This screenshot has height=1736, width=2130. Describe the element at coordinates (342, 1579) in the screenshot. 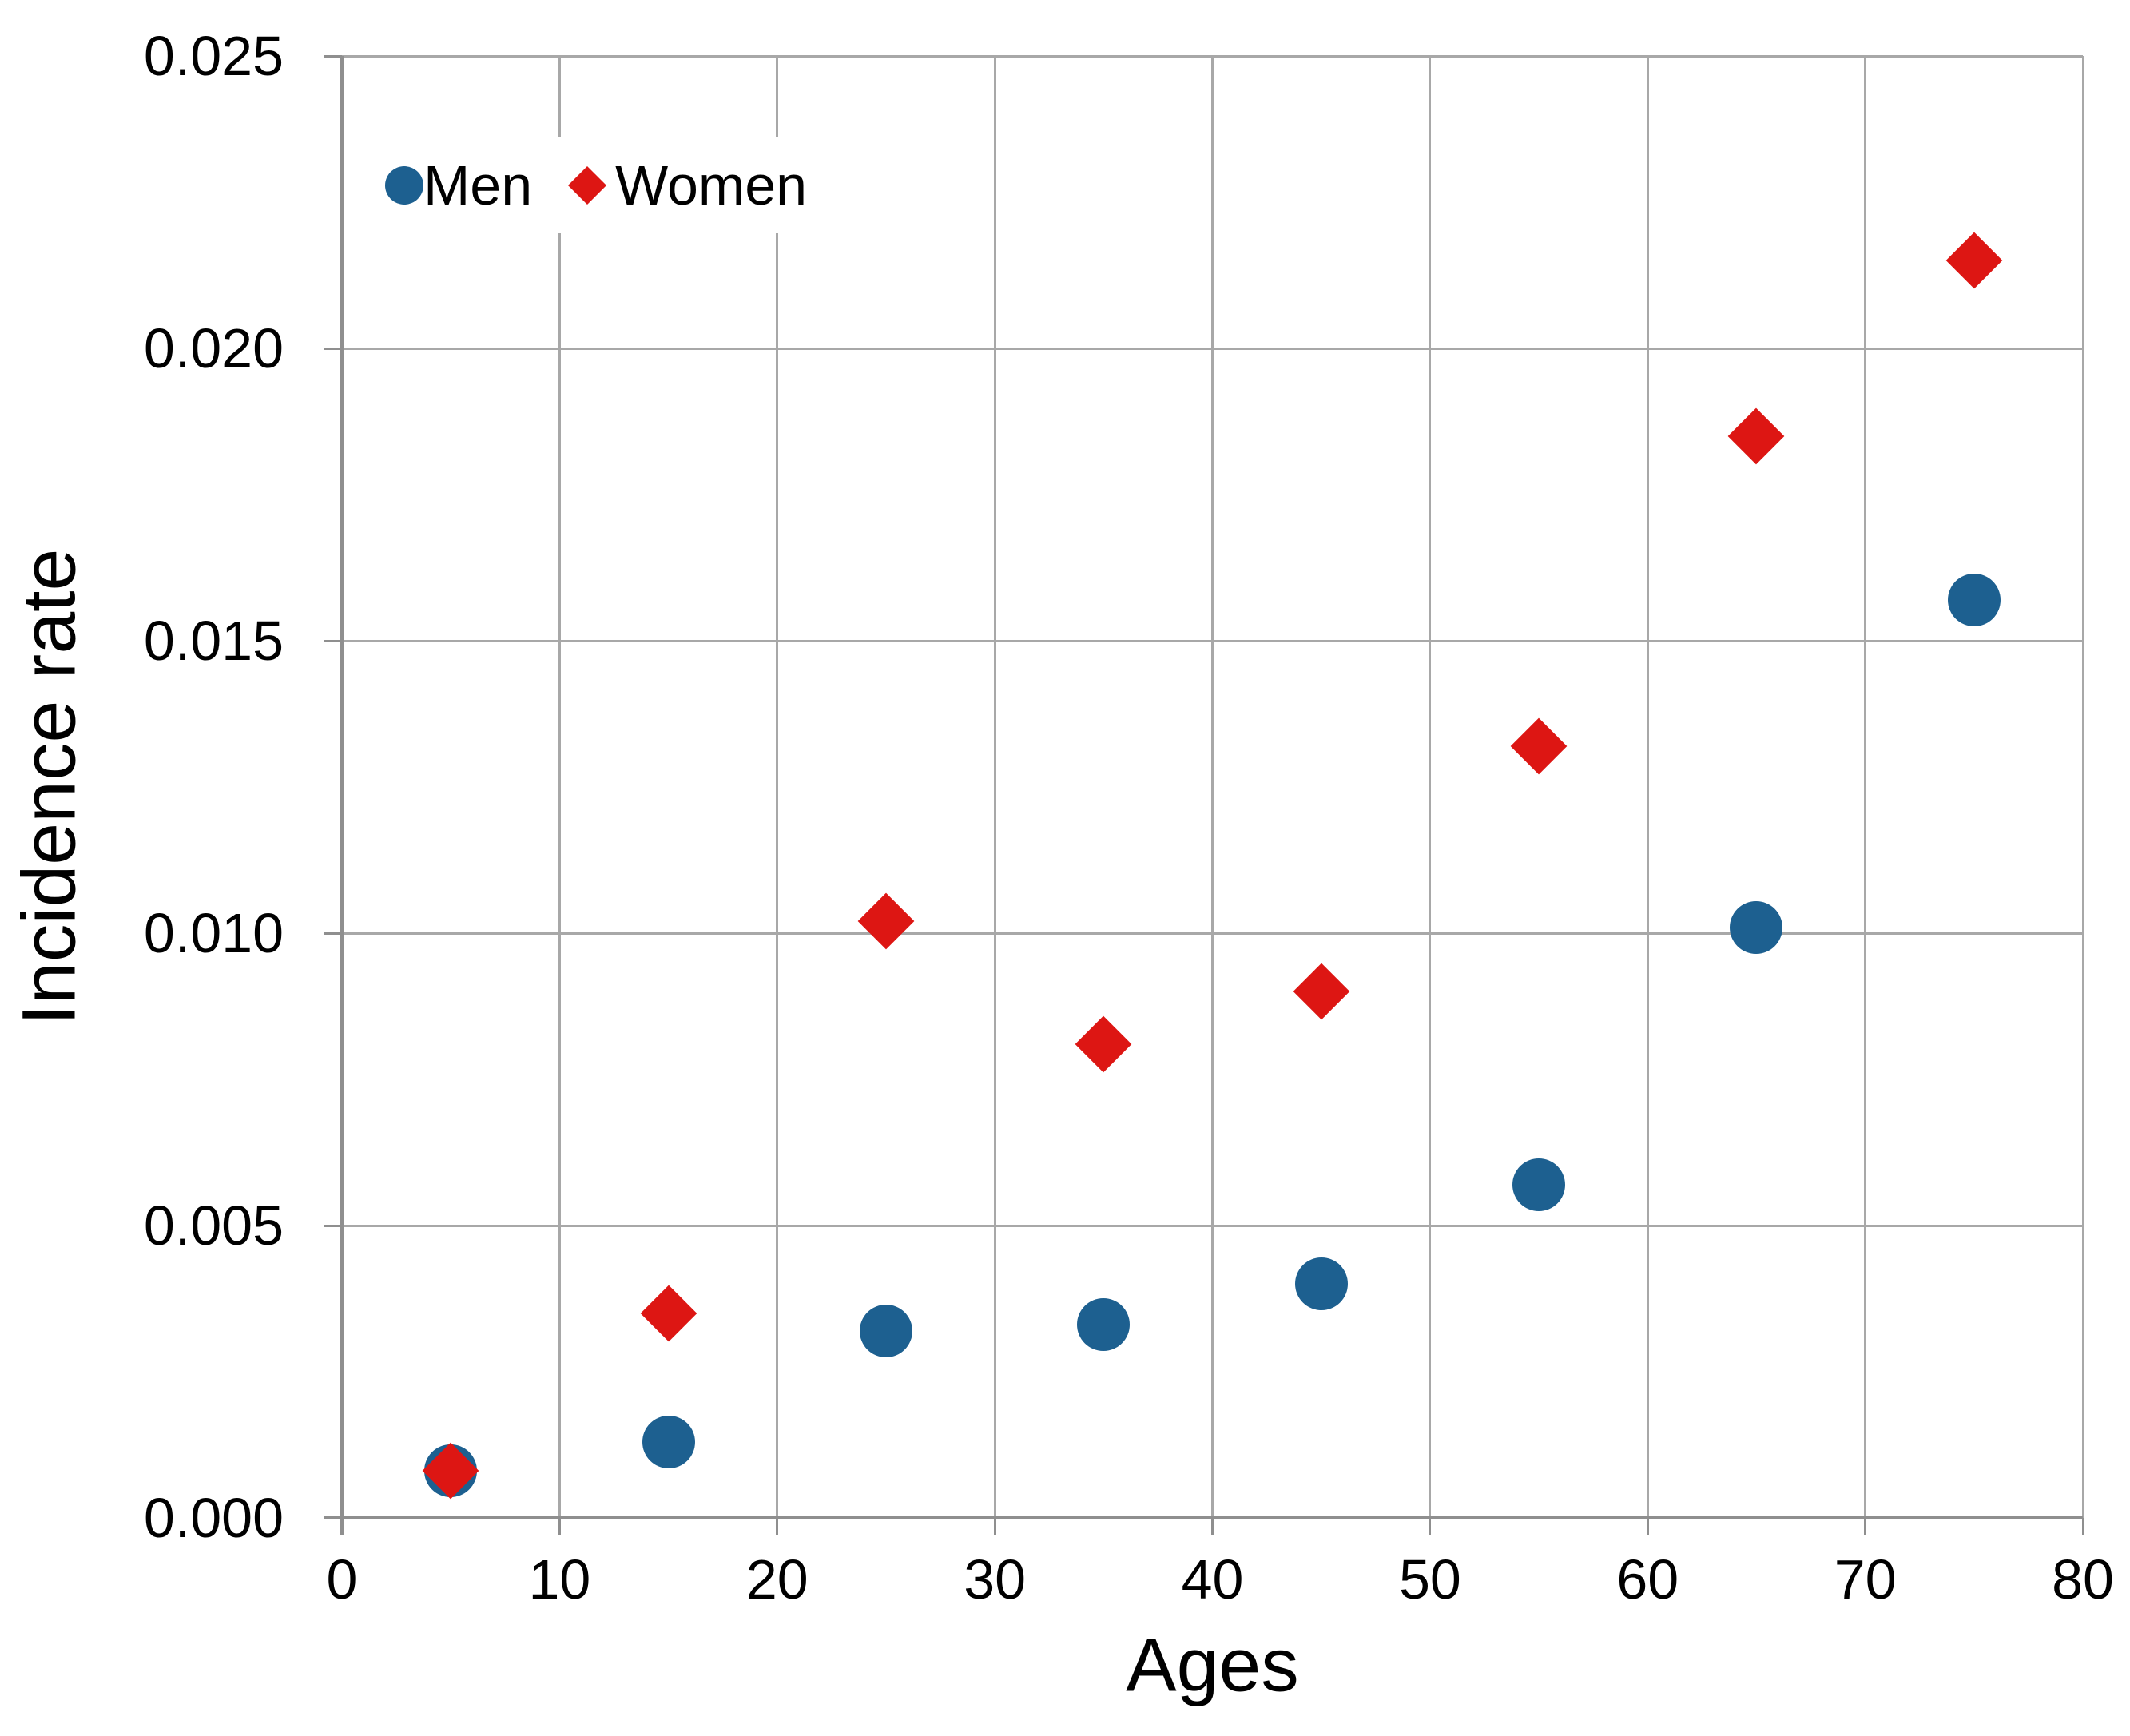

I see `x-tick-label: 0` at that location.